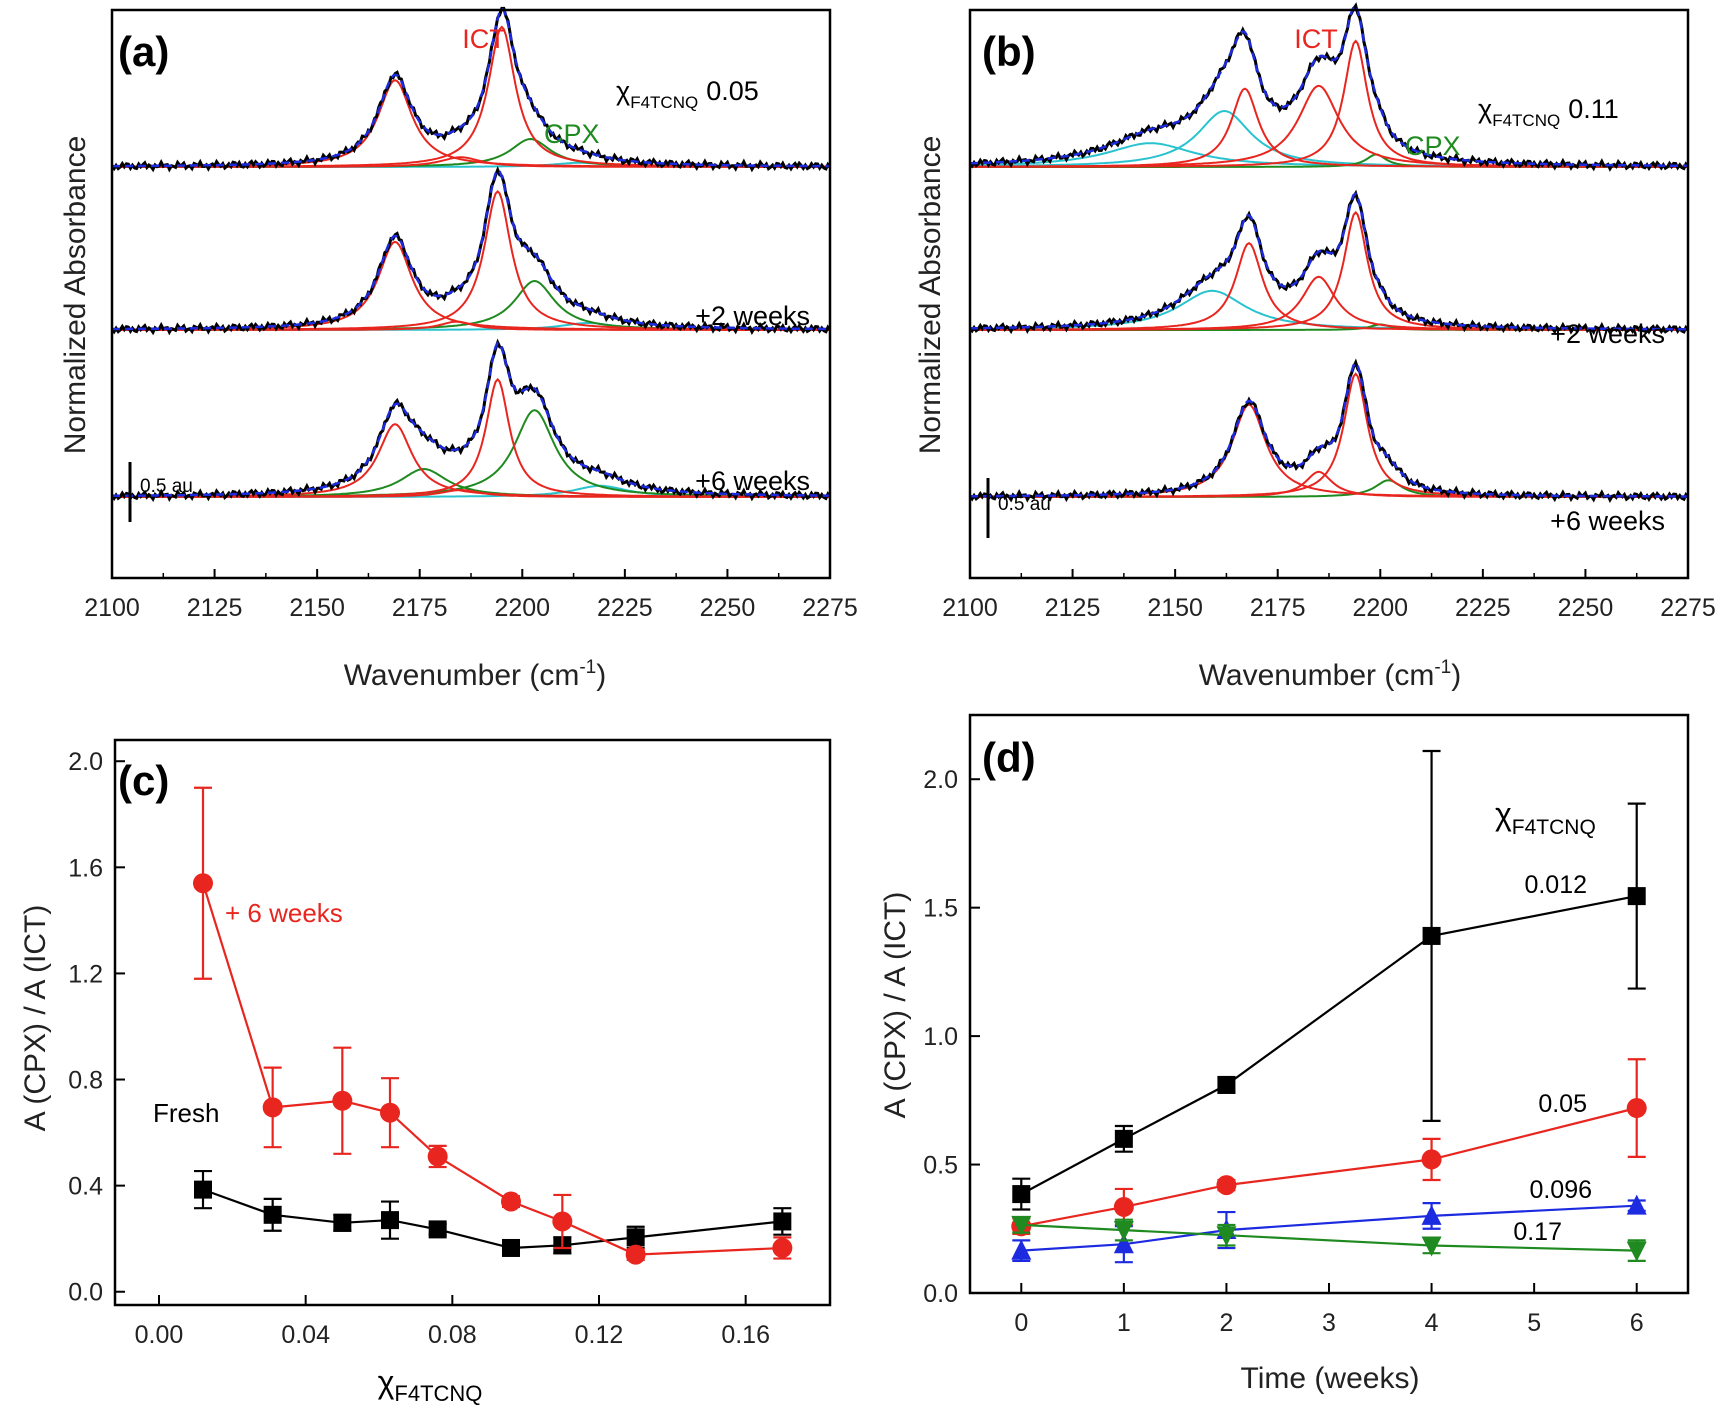  What do you see at coordinates (940, 1166) in the screenshot?
I see `y-tick-label: 0.5` at bounding box center [940, 1166].